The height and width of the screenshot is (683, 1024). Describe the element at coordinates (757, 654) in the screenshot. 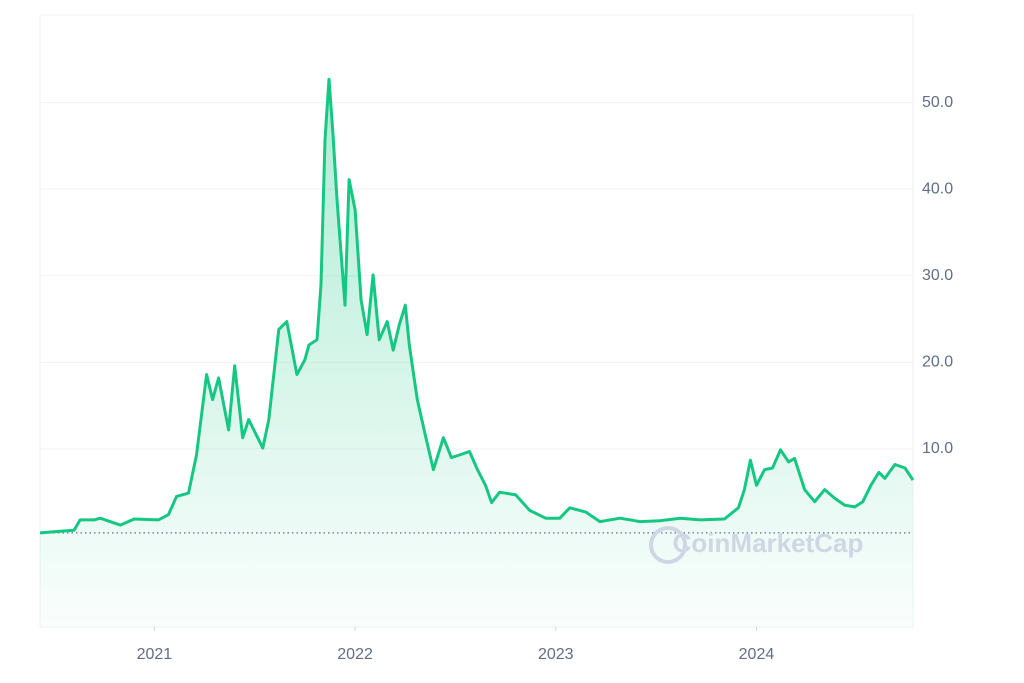

I see `x-tick-label: 2024` at that location.